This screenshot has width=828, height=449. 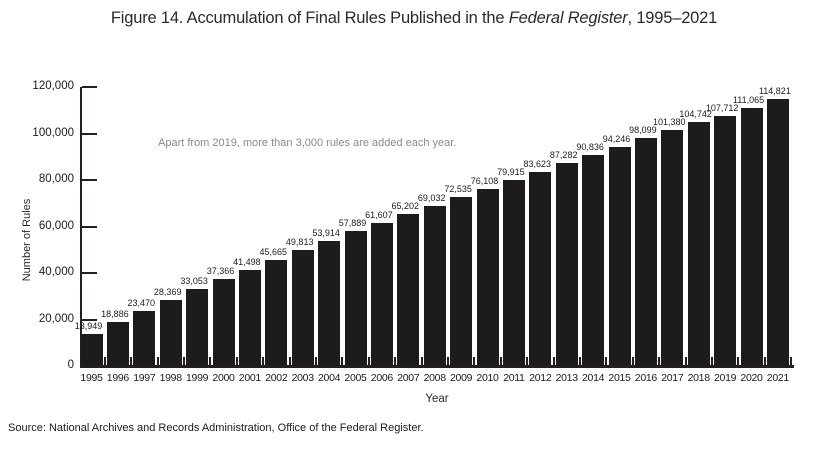 I want to click on y-axis-tick-label: 60,000, so click(x=56, y=225).